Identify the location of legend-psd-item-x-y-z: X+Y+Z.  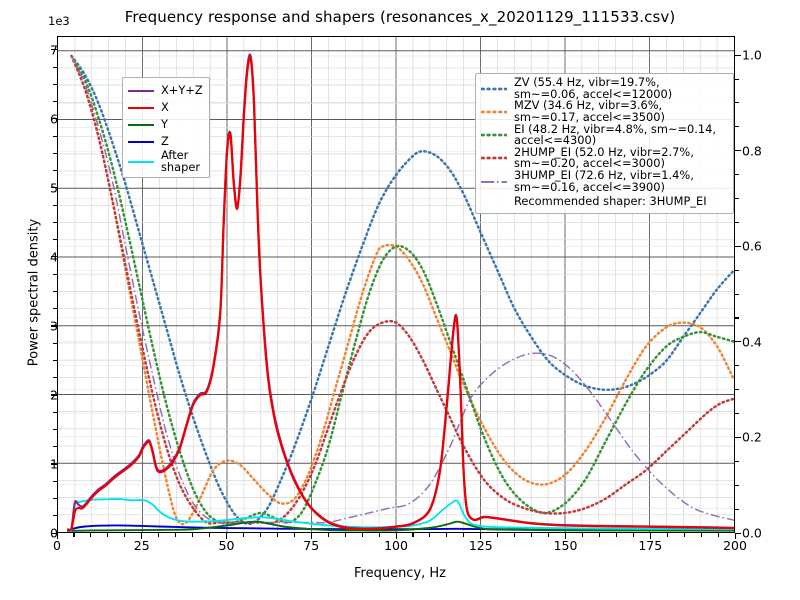
(165, 90).